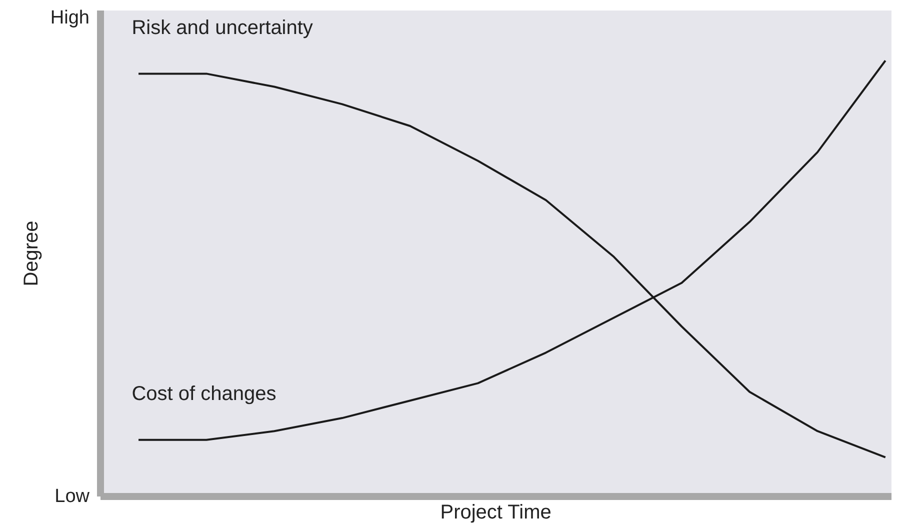  I want to click on text: Low, so click(72, 496).